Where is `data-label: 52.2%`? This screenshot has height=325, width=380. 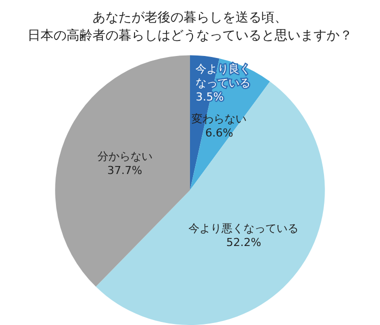
data-label: 52.2% is located at coordinates (244, 243).